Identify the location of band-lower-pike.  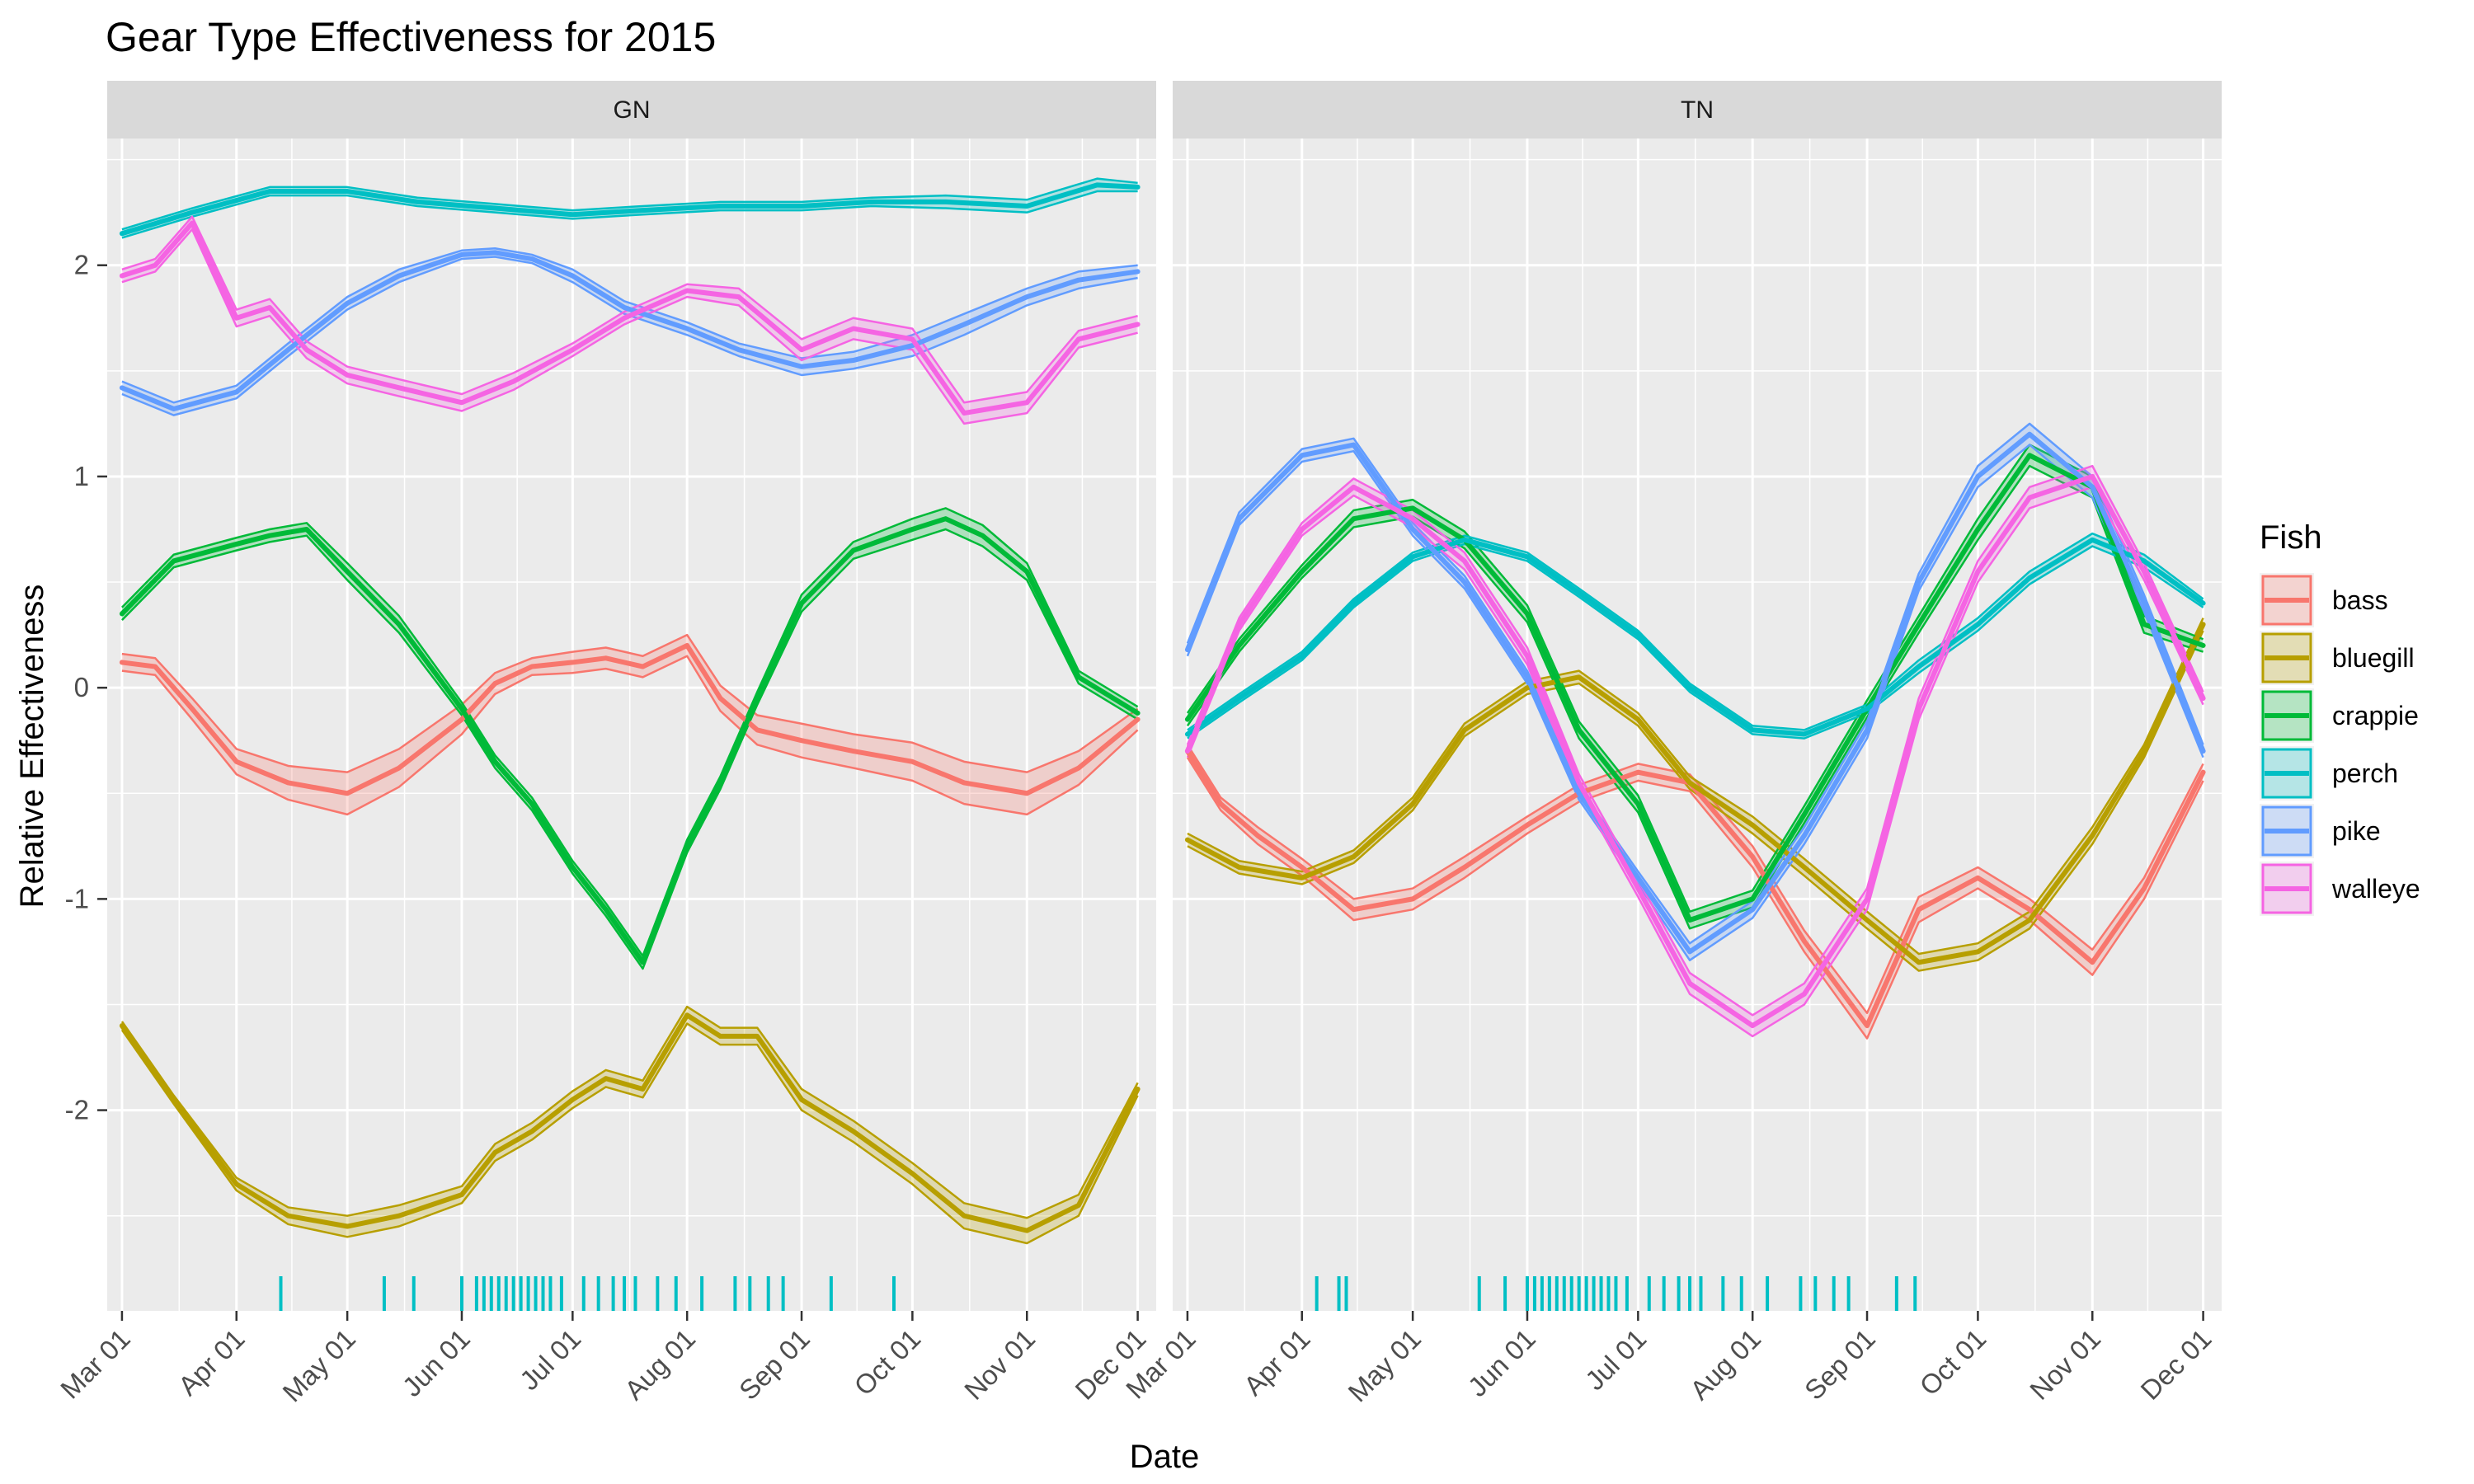
(1695, 702).